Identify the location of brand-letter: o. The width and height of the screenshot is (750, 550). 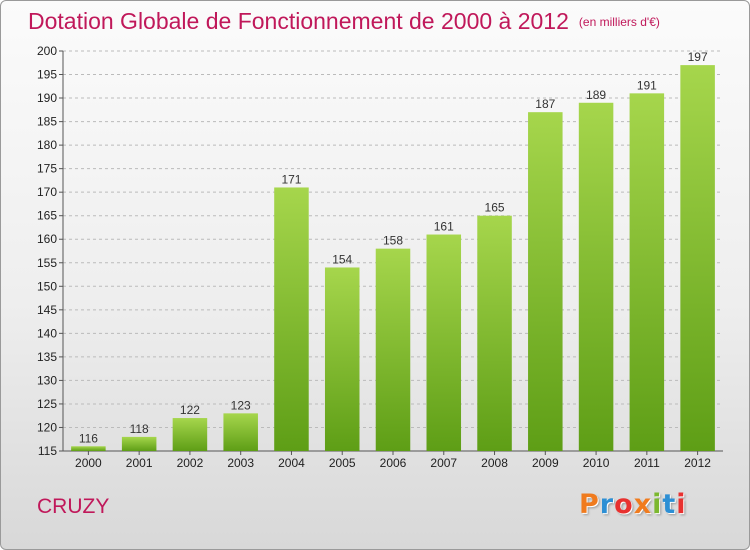
(624, 504).